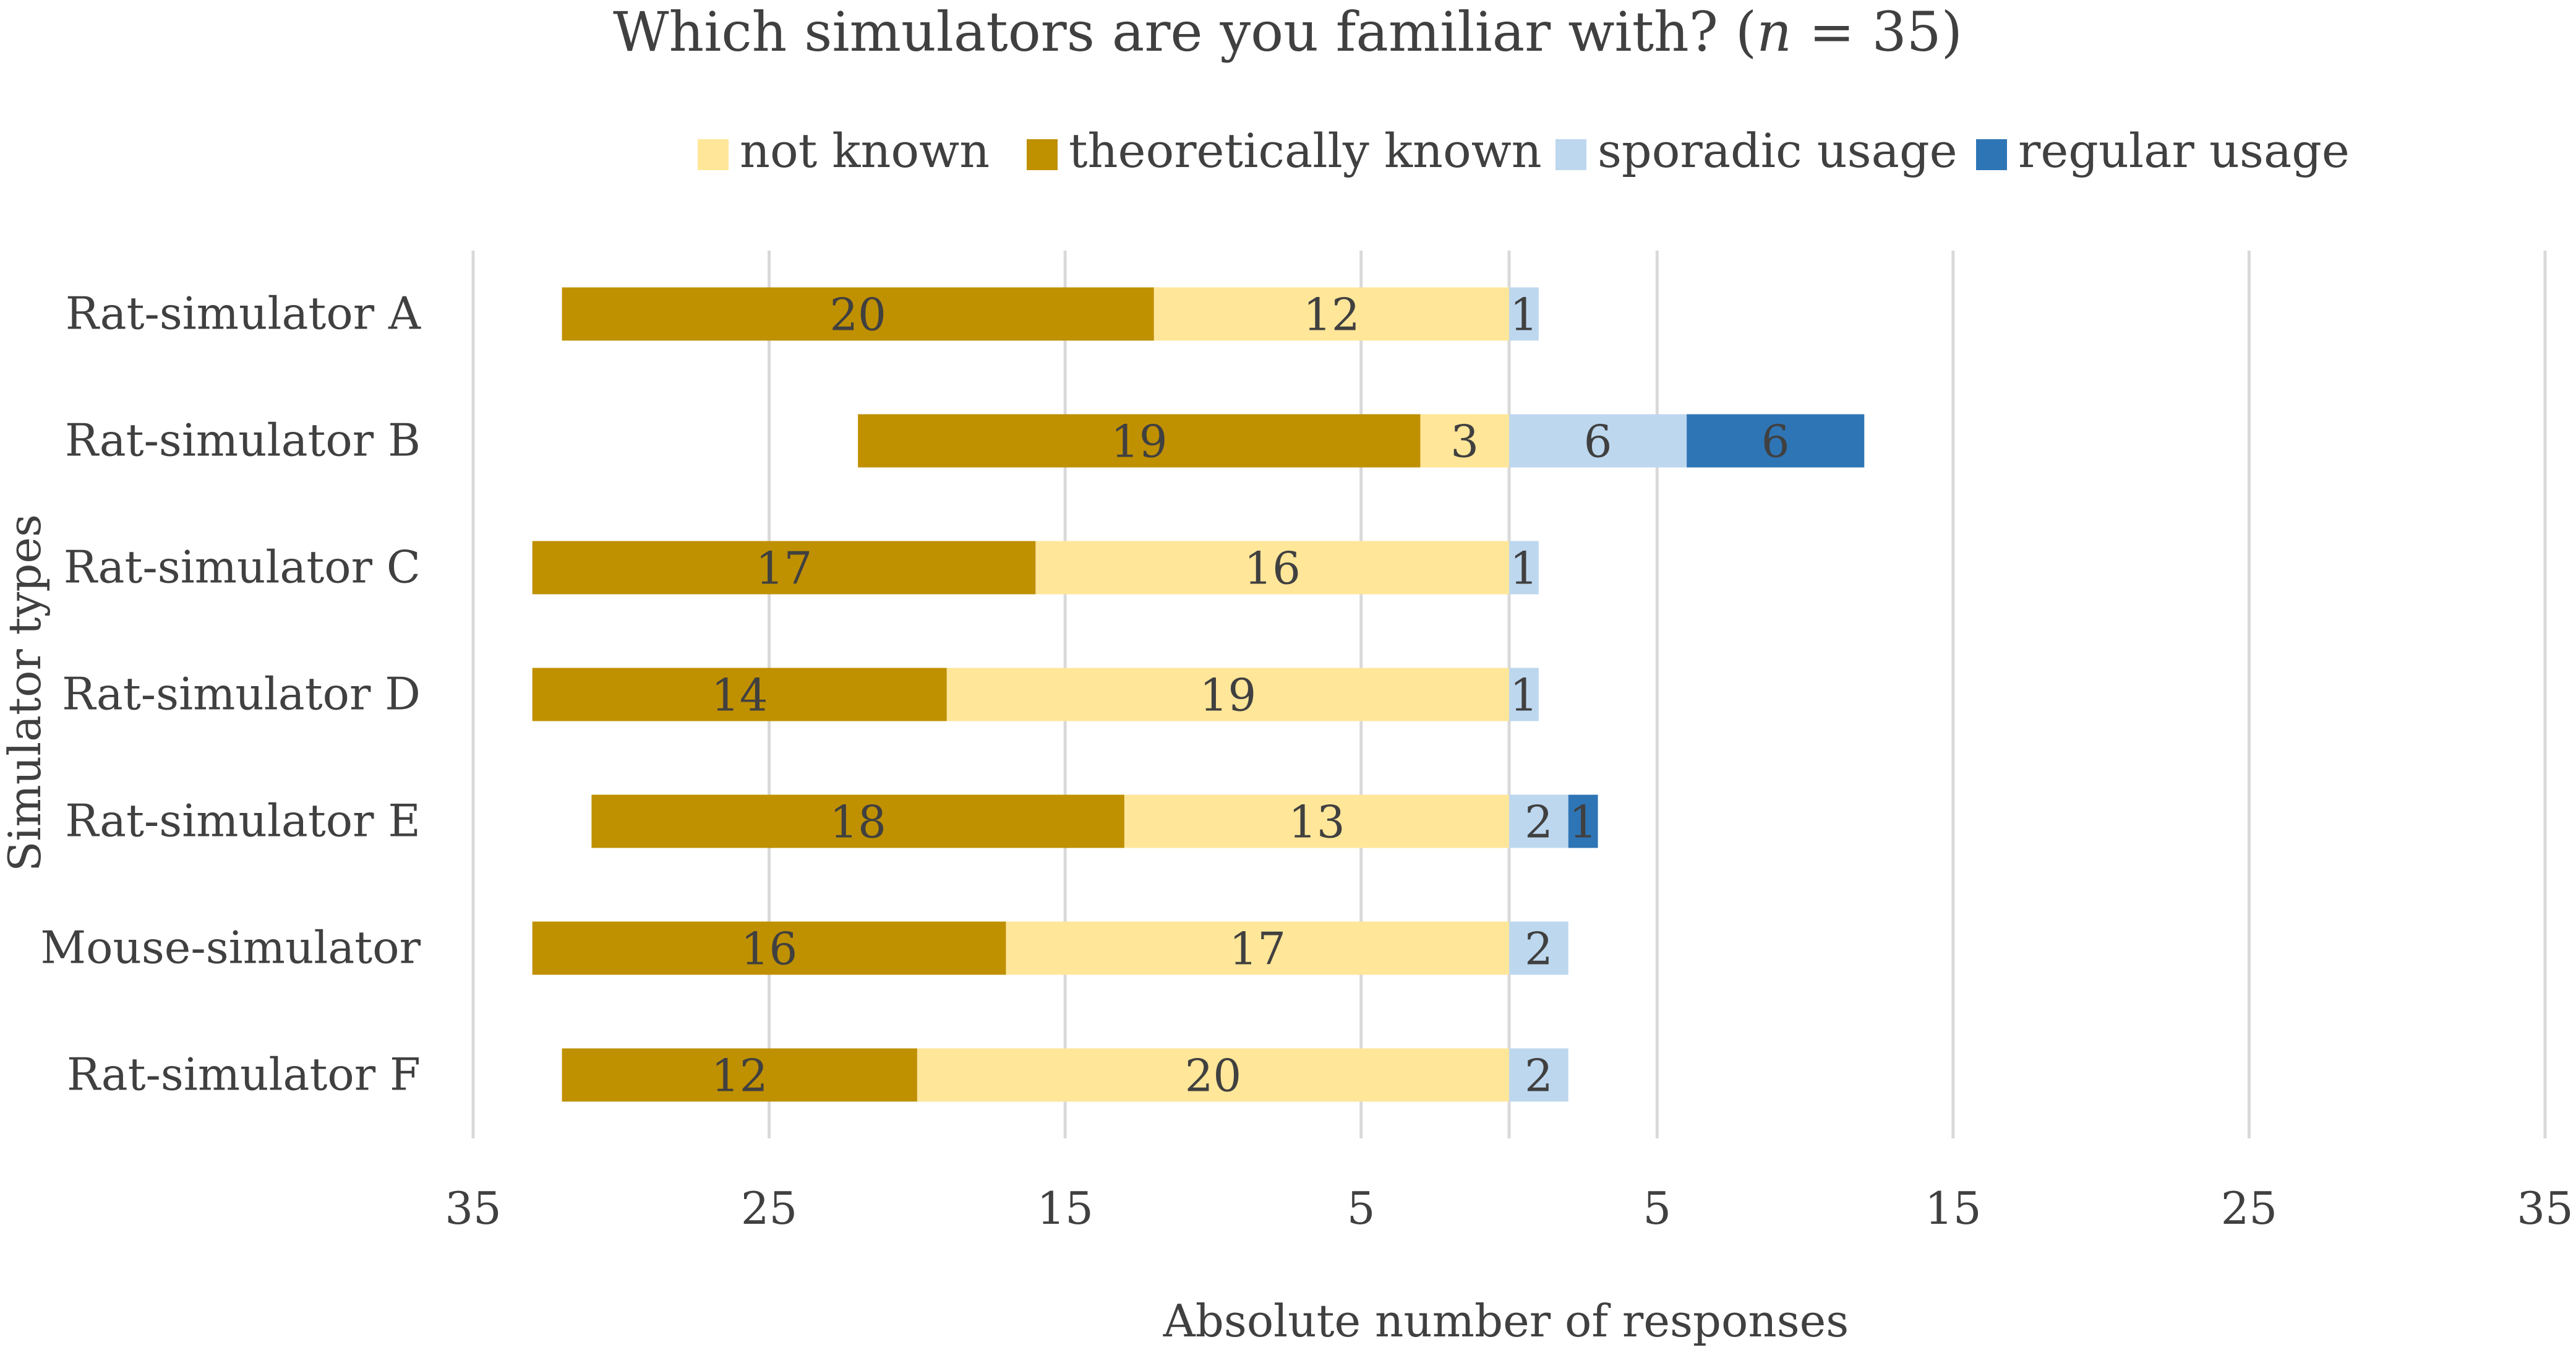  I want to click on legend-item: theoretically known, so click(1284, 150).